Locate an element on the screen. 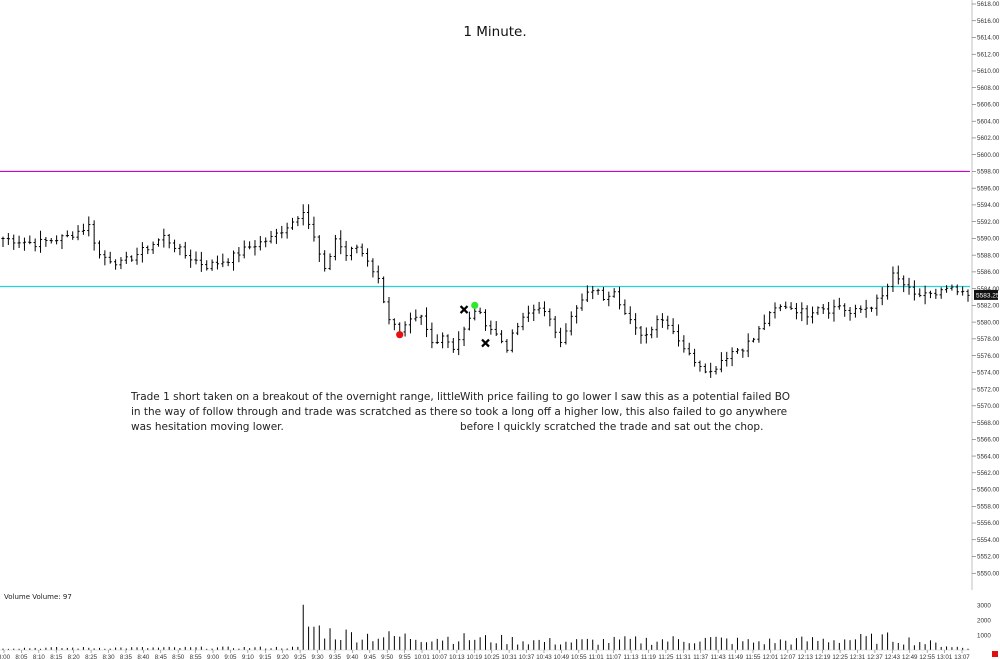 Image resolution: width=1000 pixels, height=659 pixels. price-tick-label: 5614.00 is located at coordinates (988, 38).